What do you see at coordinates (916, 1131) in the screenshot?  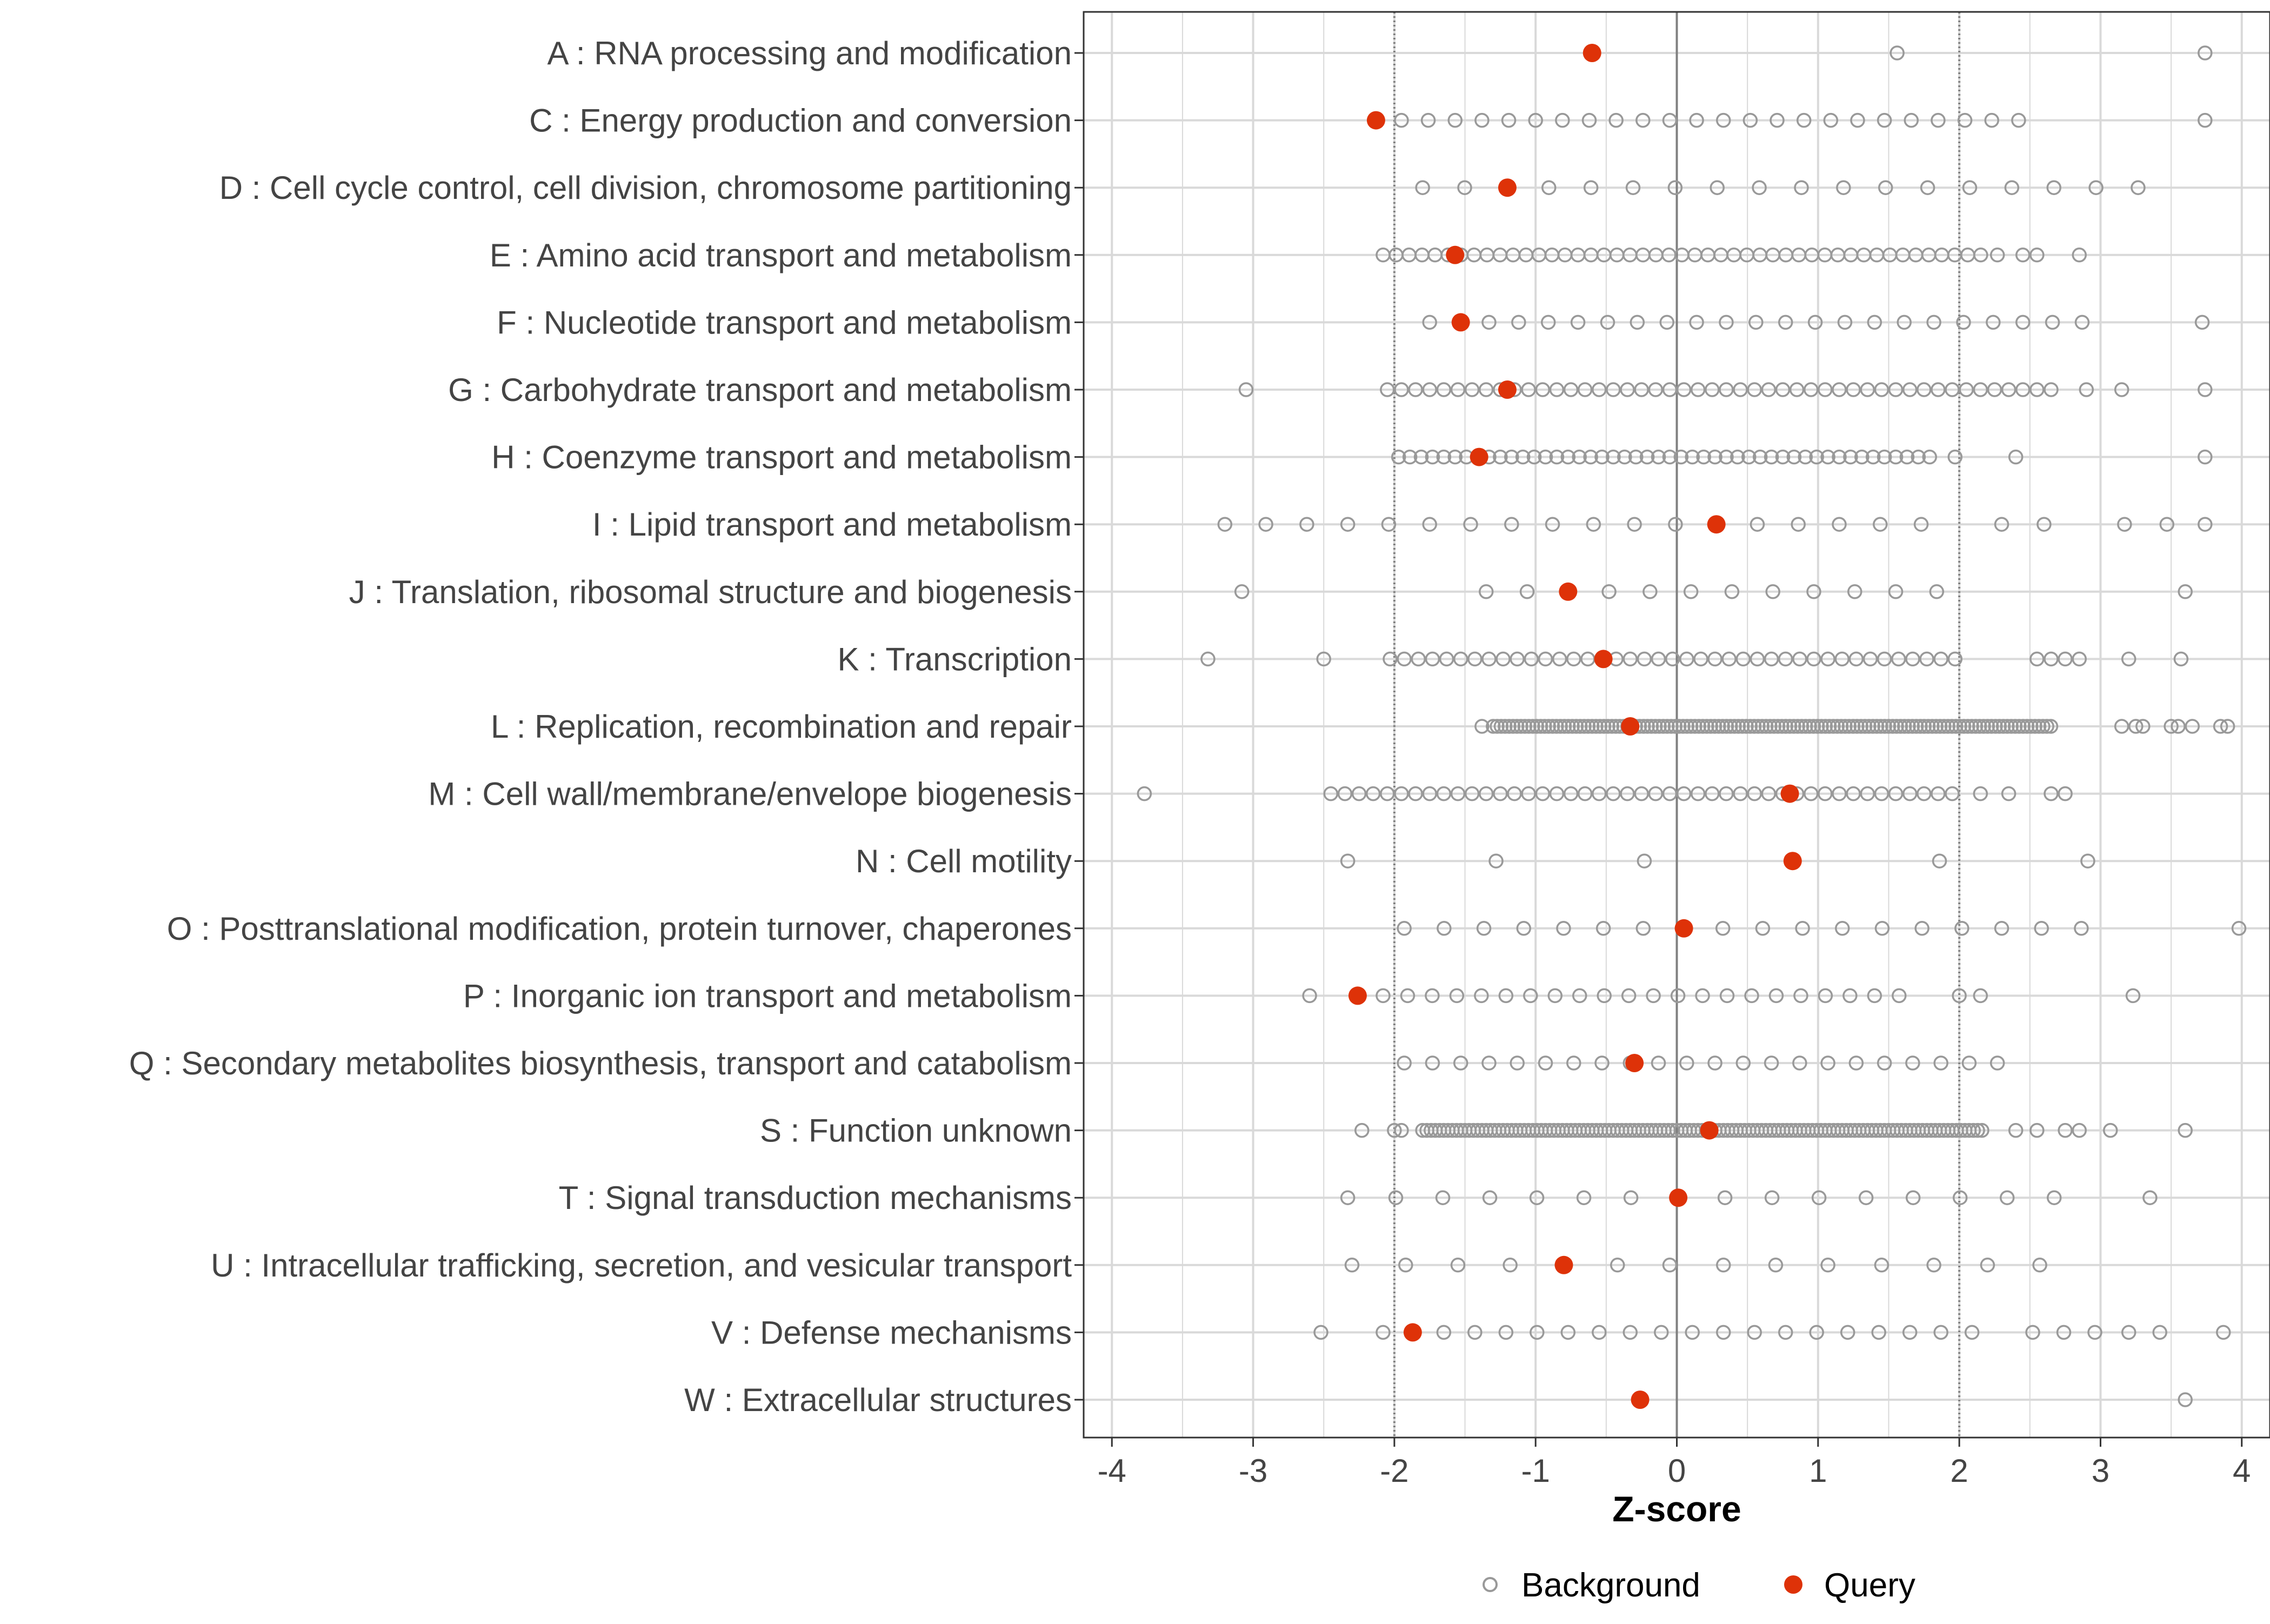 I see `category-label: S : Function unknown` at bounding box center [916, 1131].